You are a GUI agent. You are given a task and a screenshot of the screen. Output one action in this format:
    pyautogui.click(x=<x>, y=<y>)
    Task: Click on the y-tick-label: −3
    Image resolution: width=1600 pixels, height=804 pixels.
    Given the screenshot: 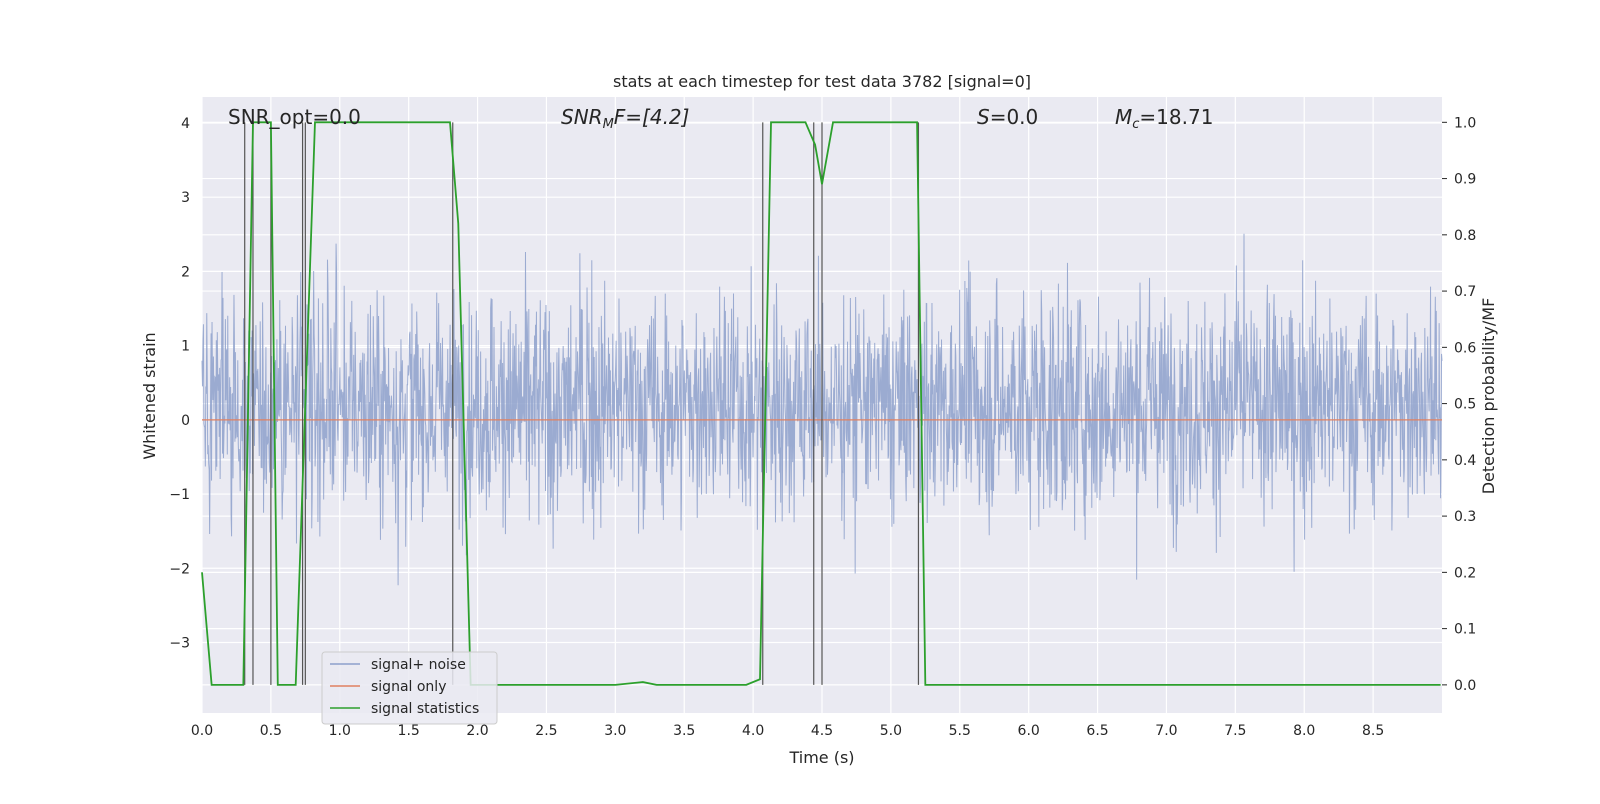 What is the action you would take?
    pyautogui.click(x=179, y=643)
    